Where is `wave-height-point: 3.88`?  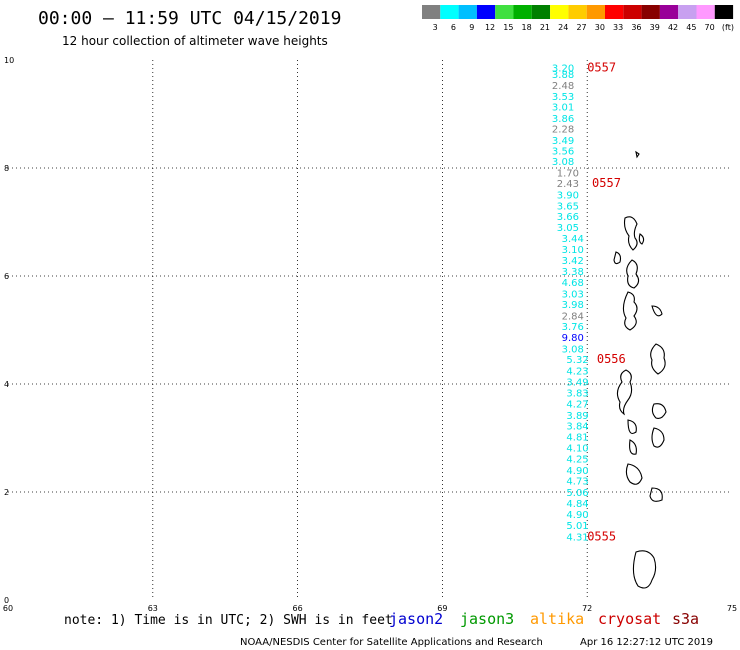 wave-height-point: 3.88 is located at coordinates (563, 75).